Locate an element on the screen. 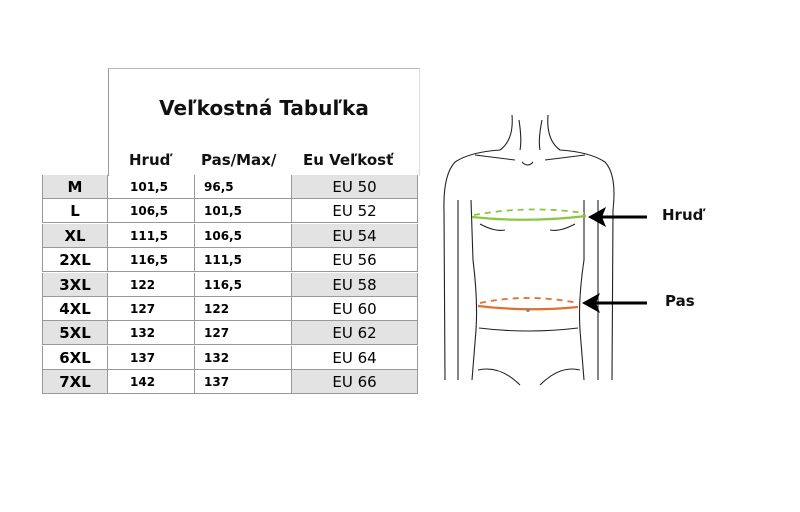 Image resolution: width=800 pixels, height=512 pixels. chest-measure-line is located at coordinates (529, 217).